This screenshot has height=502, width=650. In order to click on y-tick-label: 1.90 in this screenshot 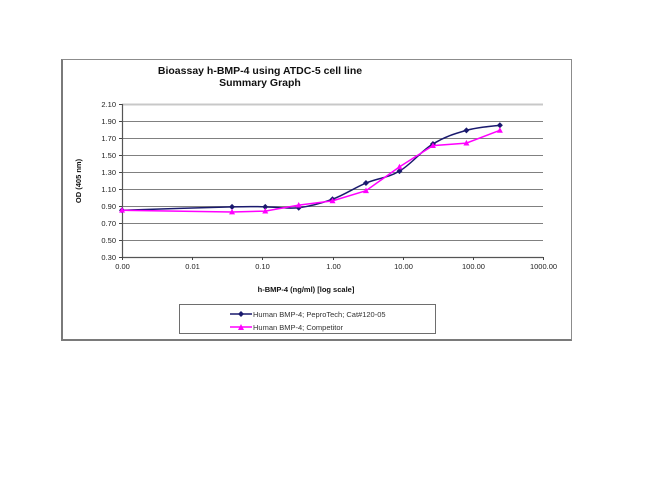, I will do `click(108, 121)`.